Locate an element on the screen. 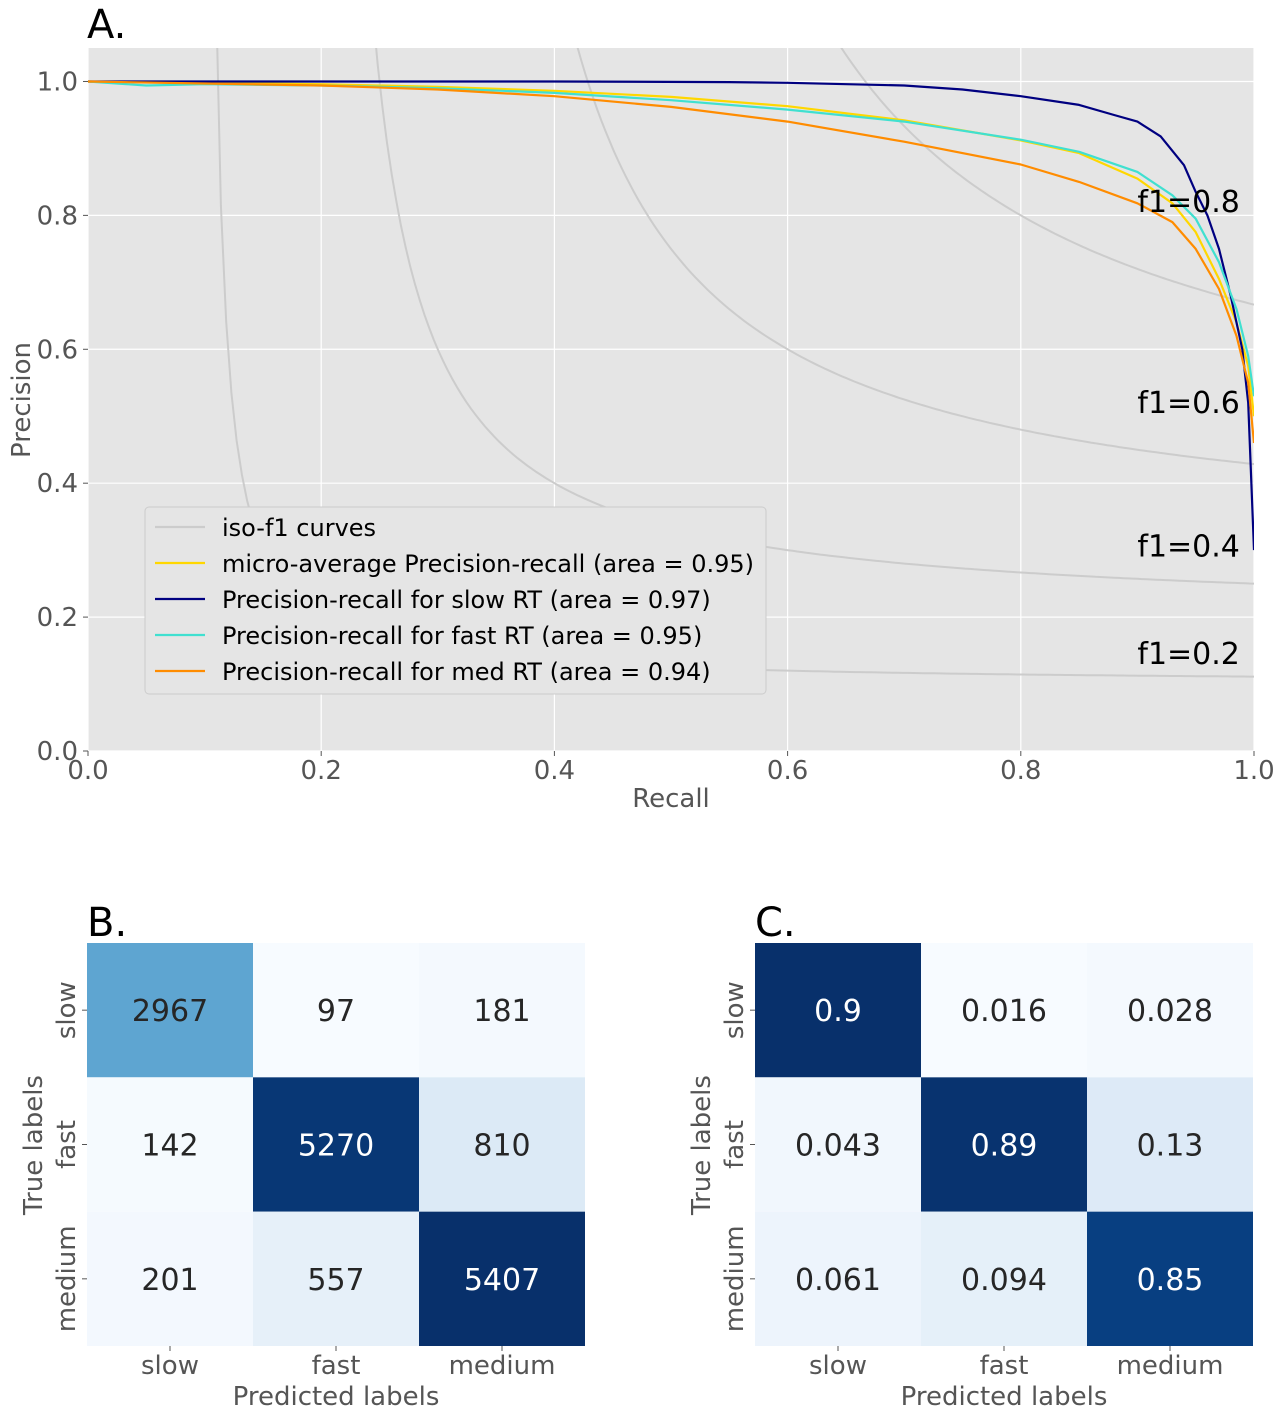 This screenshot has height=1418, width=1283. cell-value-label: 0.89 is located at coordinates (1004, 1146).